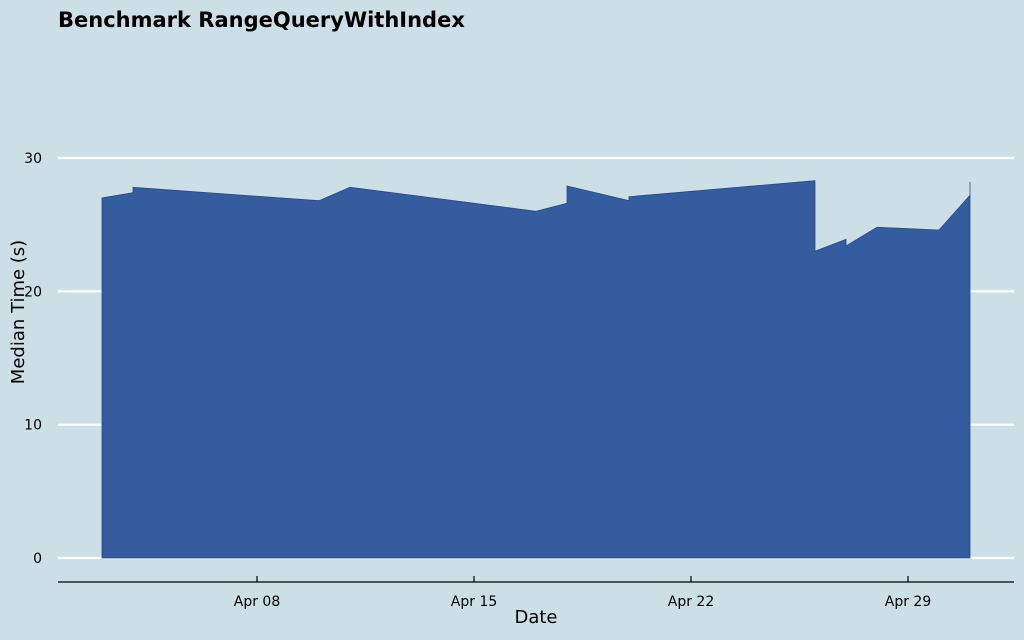 The height and width of the screenshot is (640, 1024). Describe the element at coordinates (257, 602) in the screenshot. I see `x-tick-label-0: Apr 08` at that location.